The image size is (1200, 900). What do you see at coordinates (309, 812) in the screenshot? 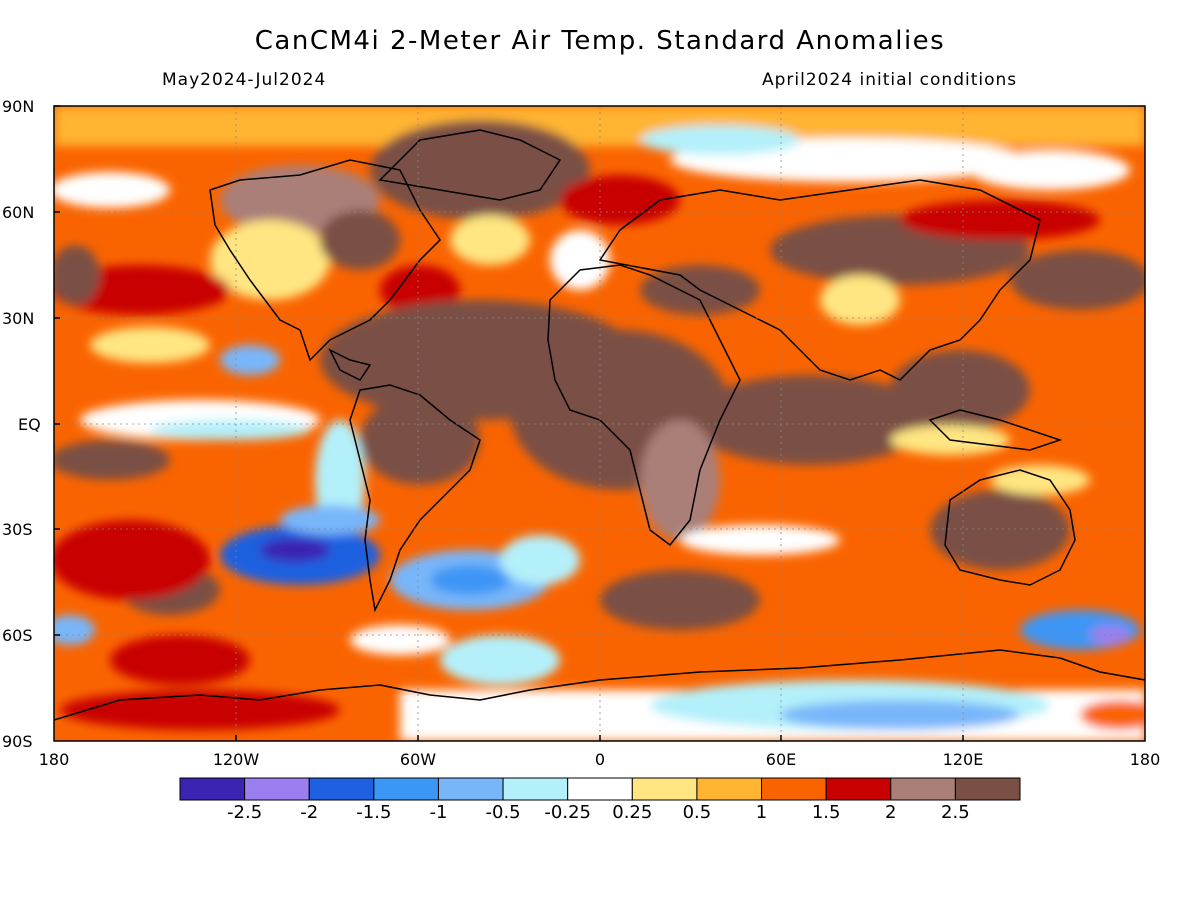
I see `legend-label: -2` at bounding box center [309, 812].